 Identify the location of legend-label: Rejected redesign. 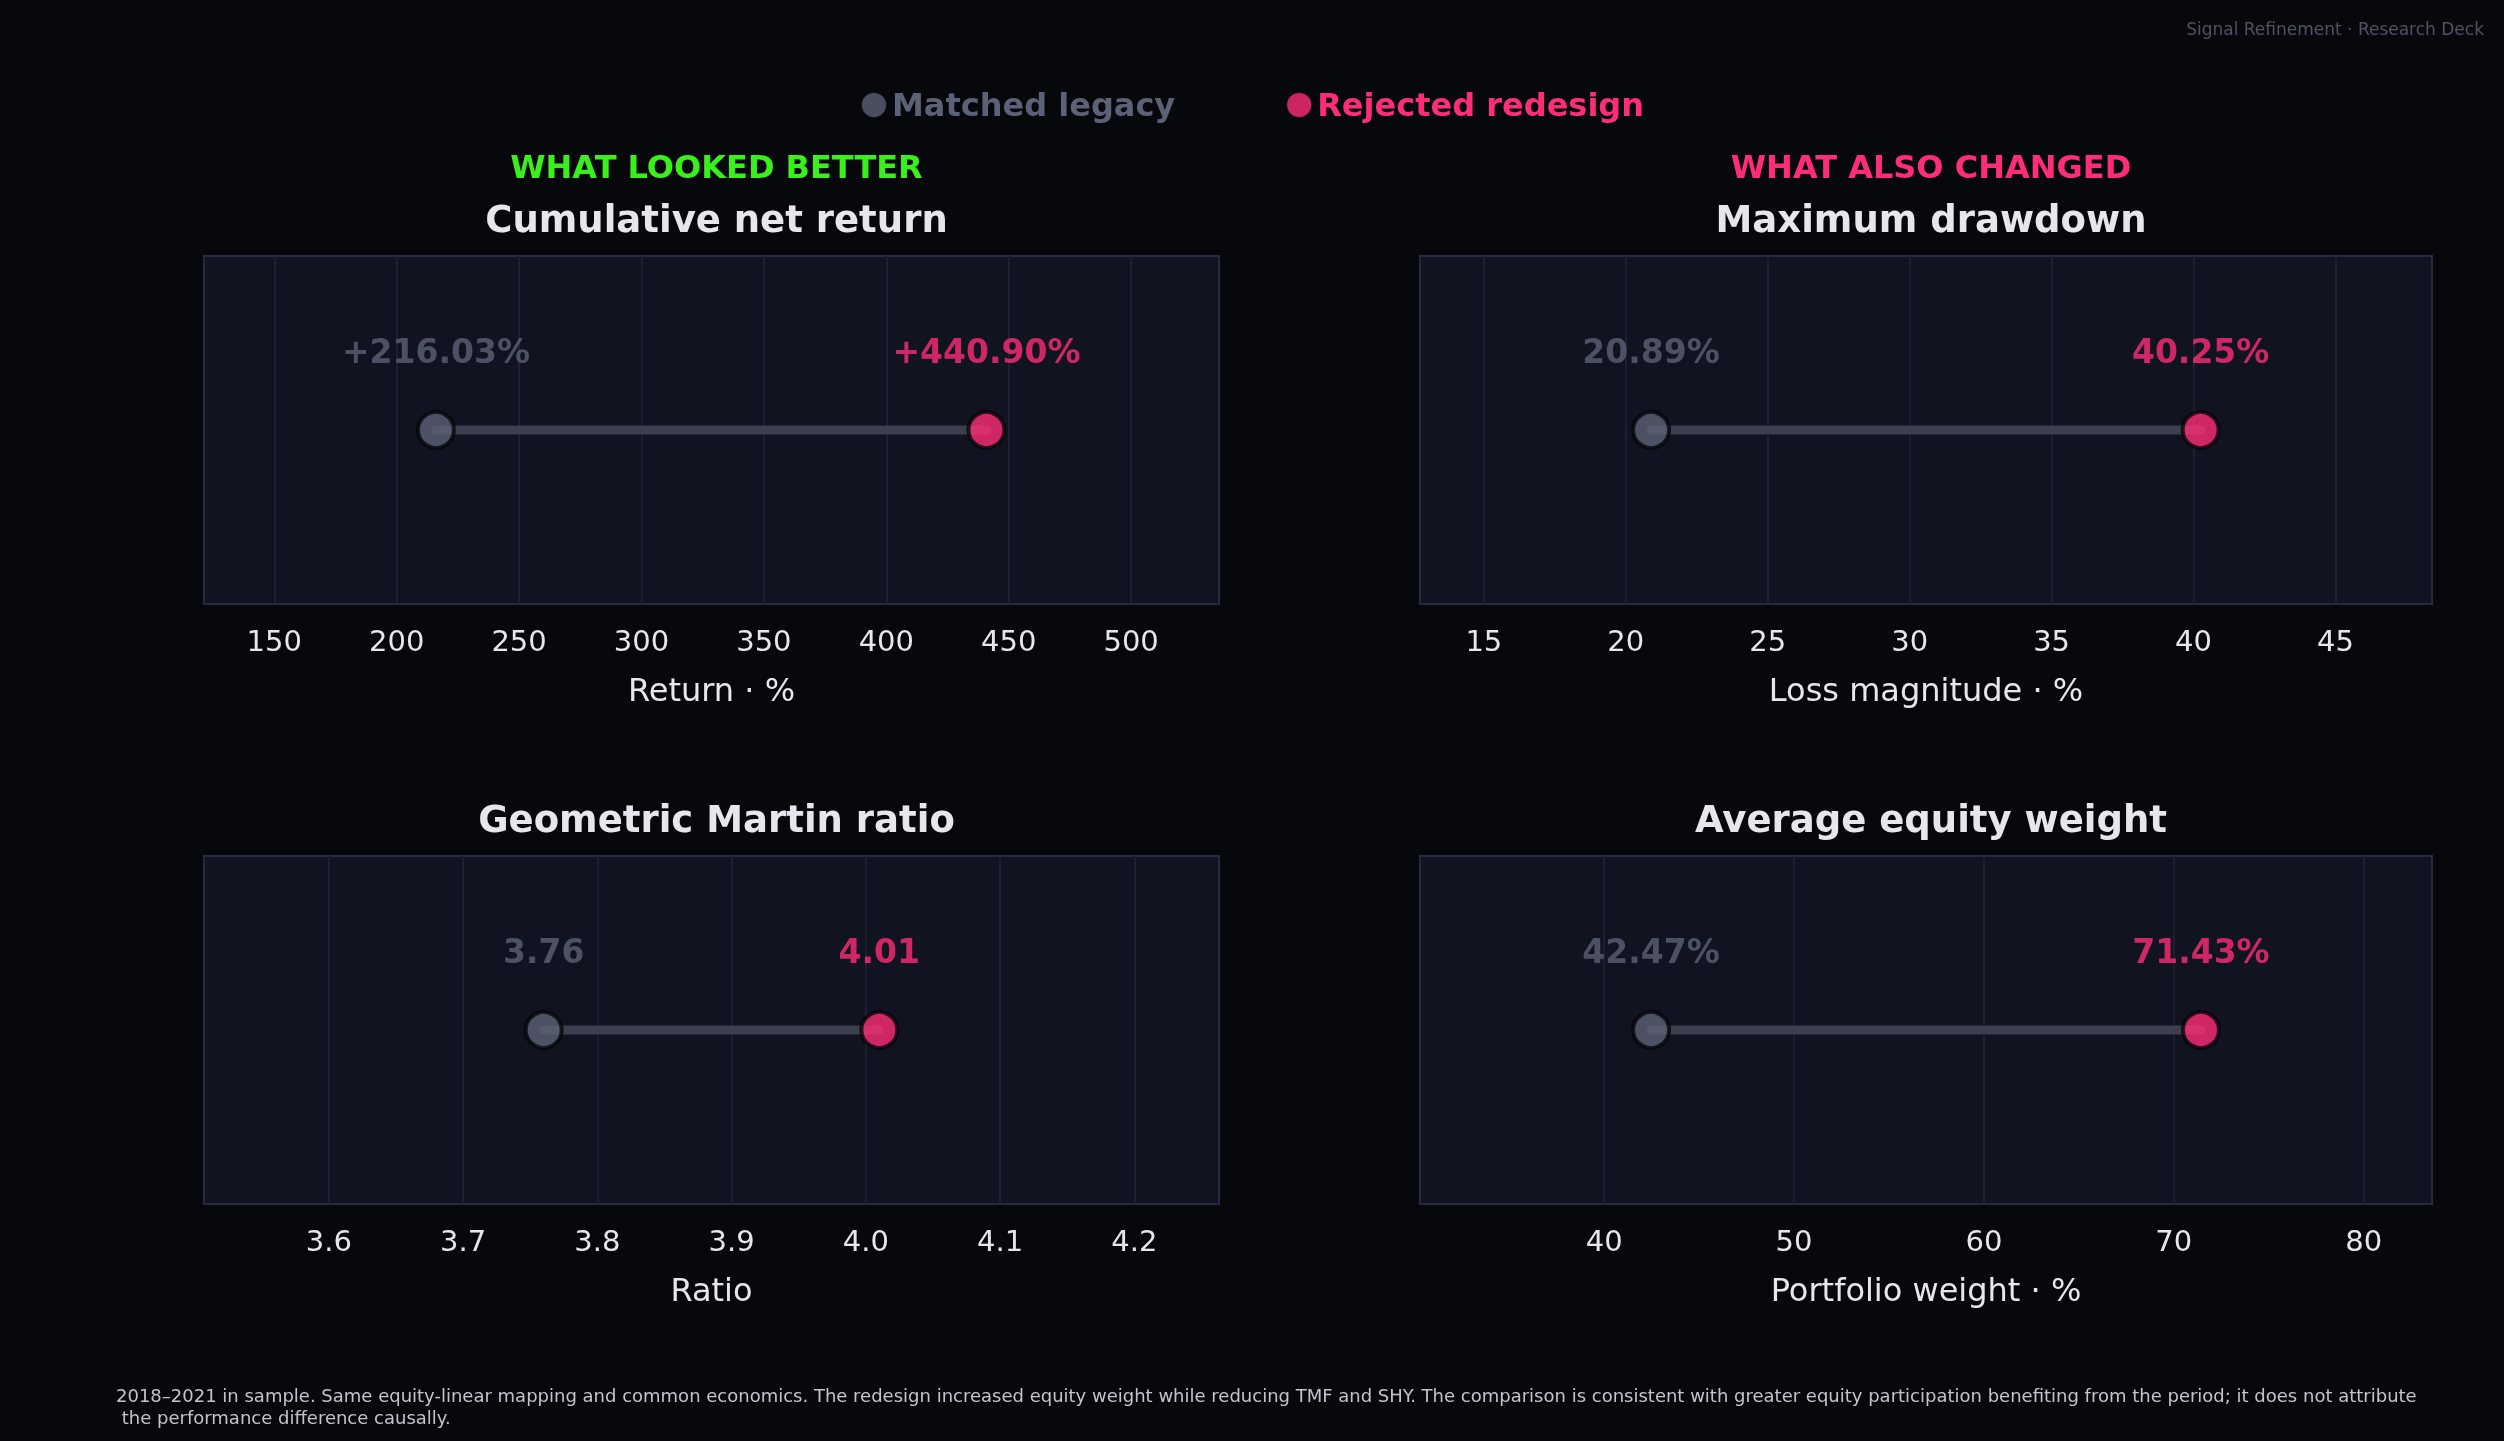
(1481, 105).